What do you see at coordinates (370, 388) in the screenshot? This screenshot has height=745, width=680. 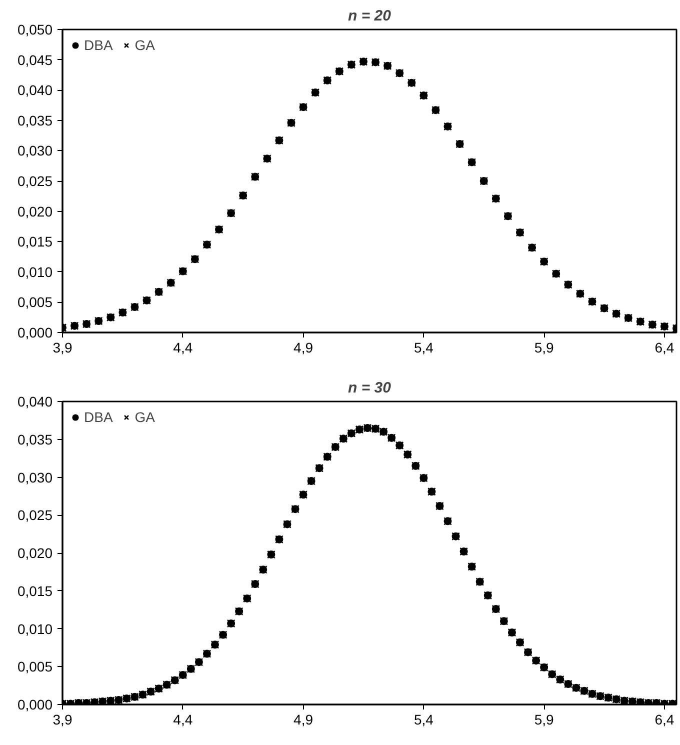 I see `chart-title: n = 30` at bounding box center [370, 388].